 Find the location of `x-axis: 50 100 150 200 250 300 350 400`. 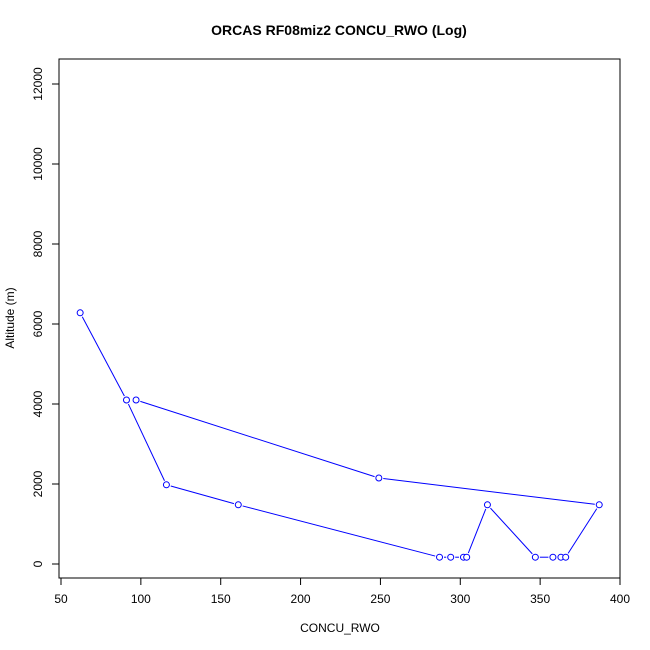

x-axis: 50 100 150 200 250 300 350 400 is located at coordinates (342, 591).